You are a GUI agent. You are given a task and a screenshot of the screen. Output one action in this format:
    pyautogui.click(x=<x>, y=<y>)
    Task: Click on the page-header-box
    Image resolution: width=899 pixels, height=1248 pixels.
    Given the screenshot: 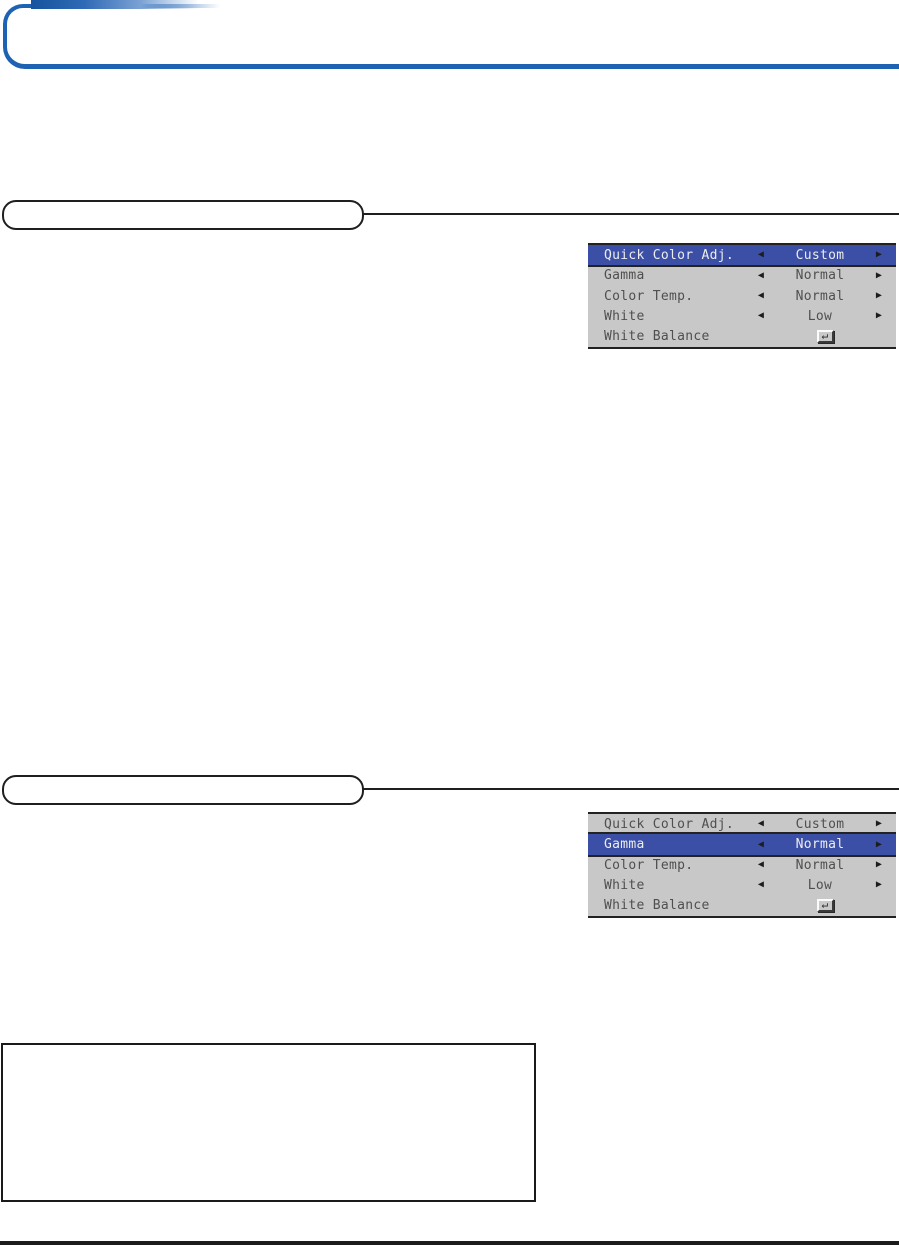 What is the action you would take?
    pyautogui.click(x=451, y=36)
    